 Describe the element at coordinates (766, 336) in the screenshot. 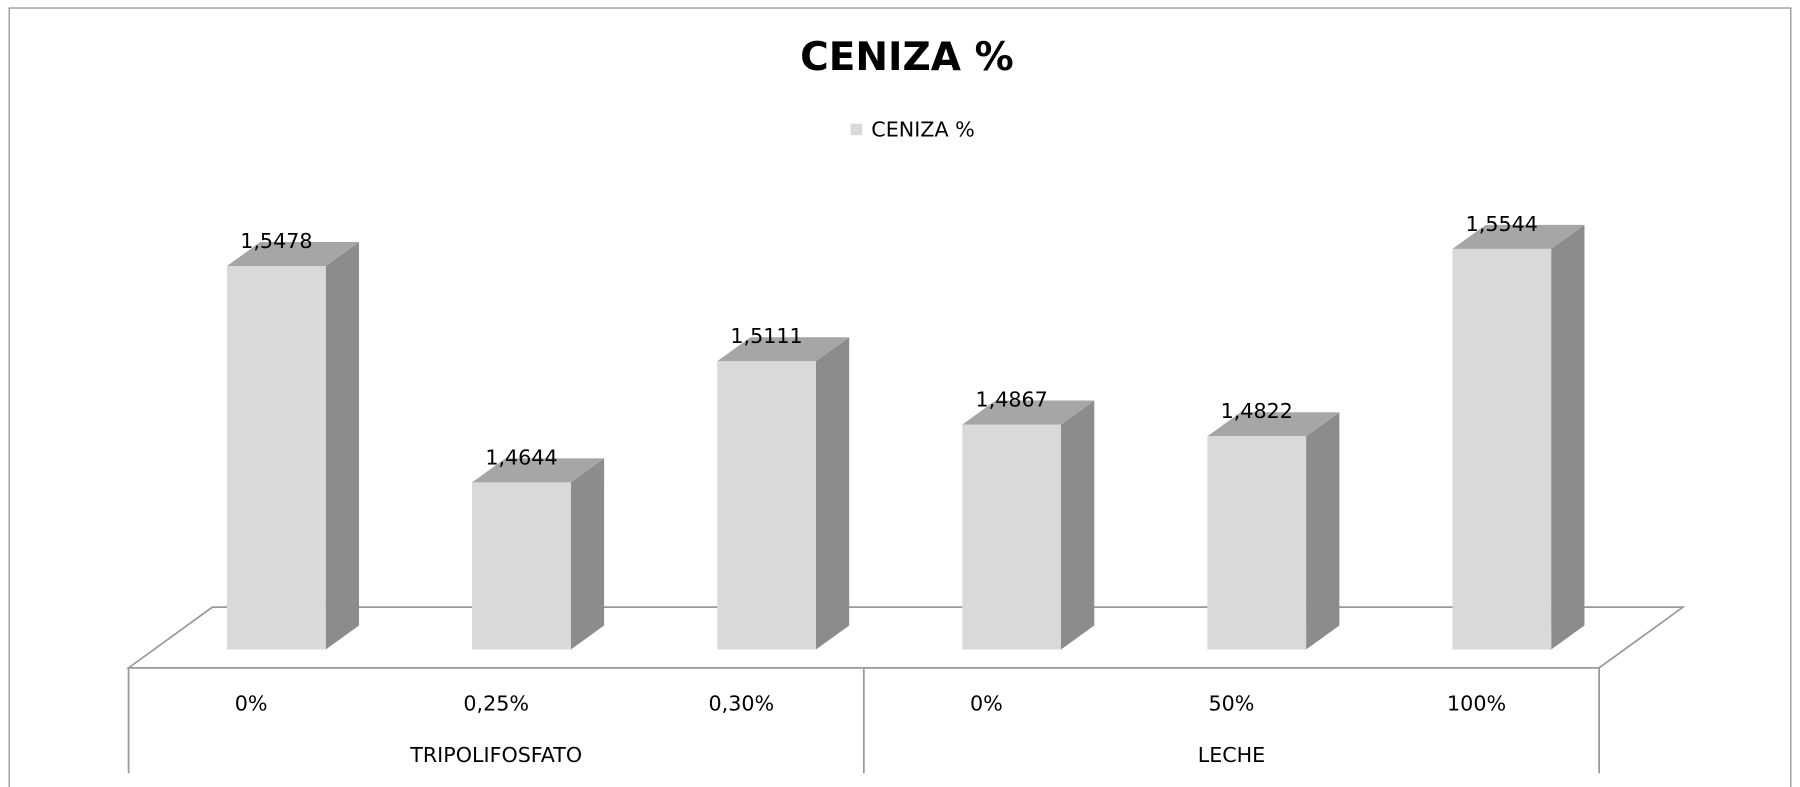

I see `data-label: 1,5111` at that location.